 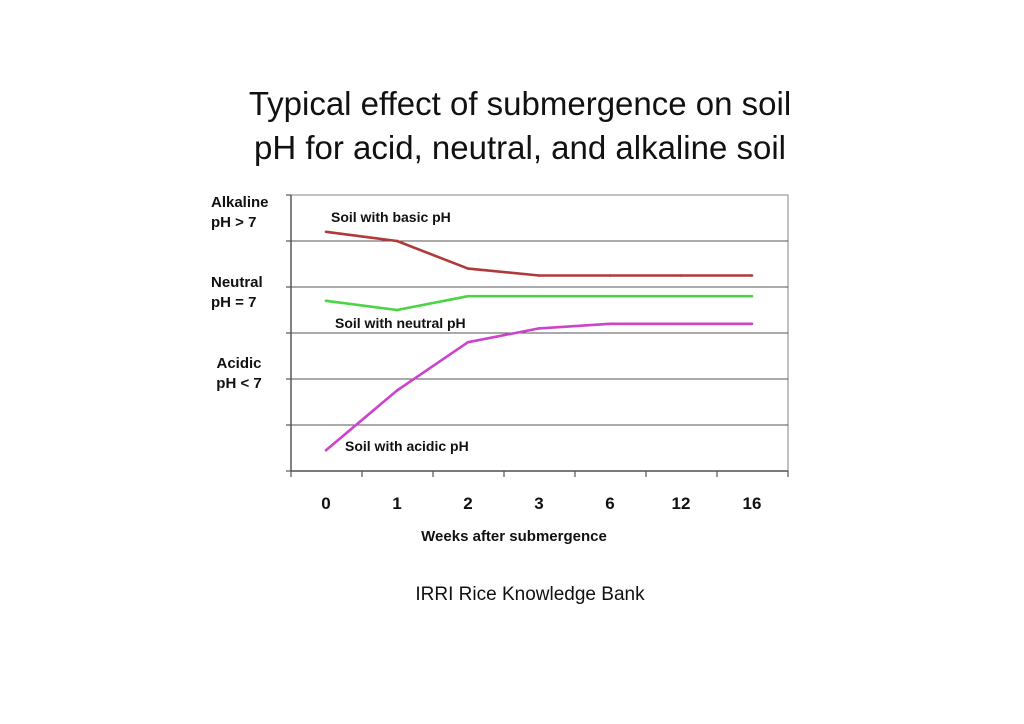 What do you see at coordinates (752, 503) in the screenshot?
I see `x-tick-label-16: 16` at bounding box center [752, 503].